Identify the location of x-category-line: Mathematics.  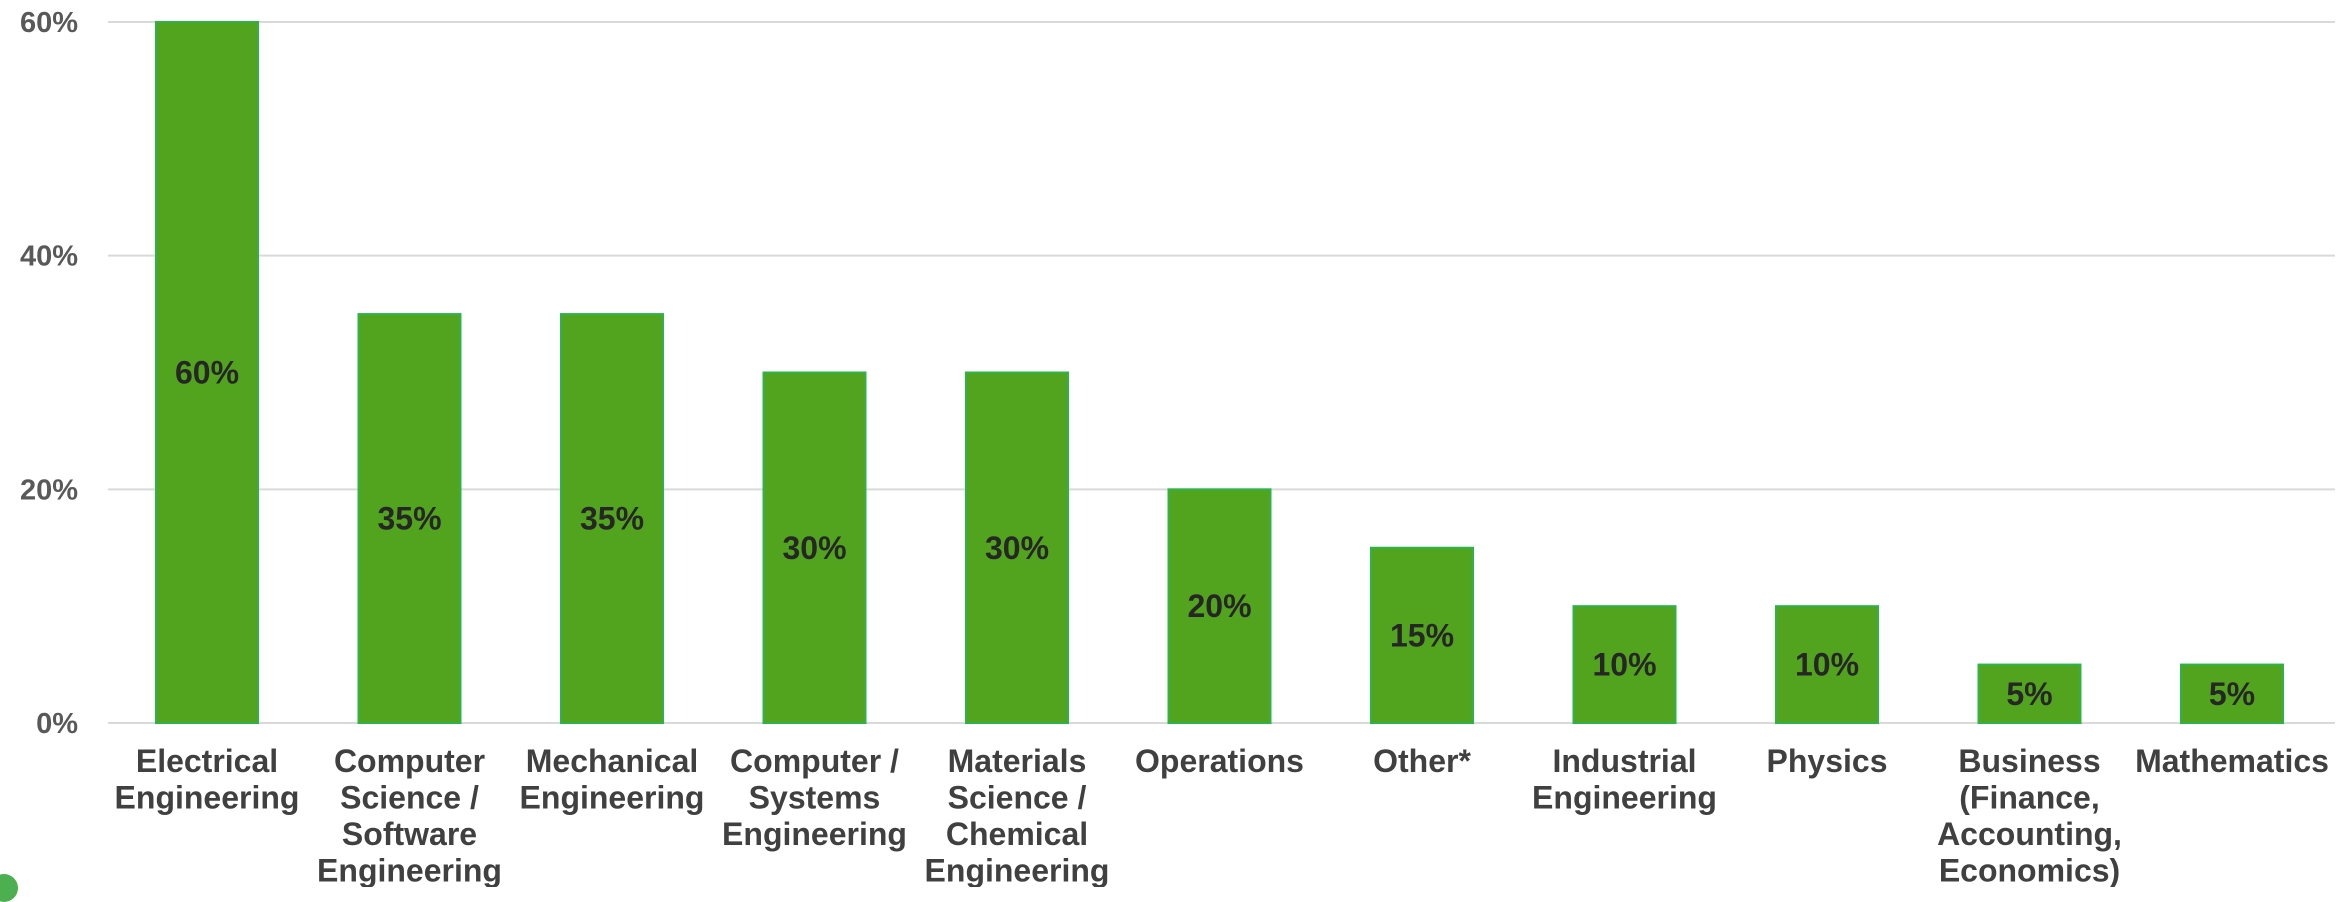
(2232, 761).